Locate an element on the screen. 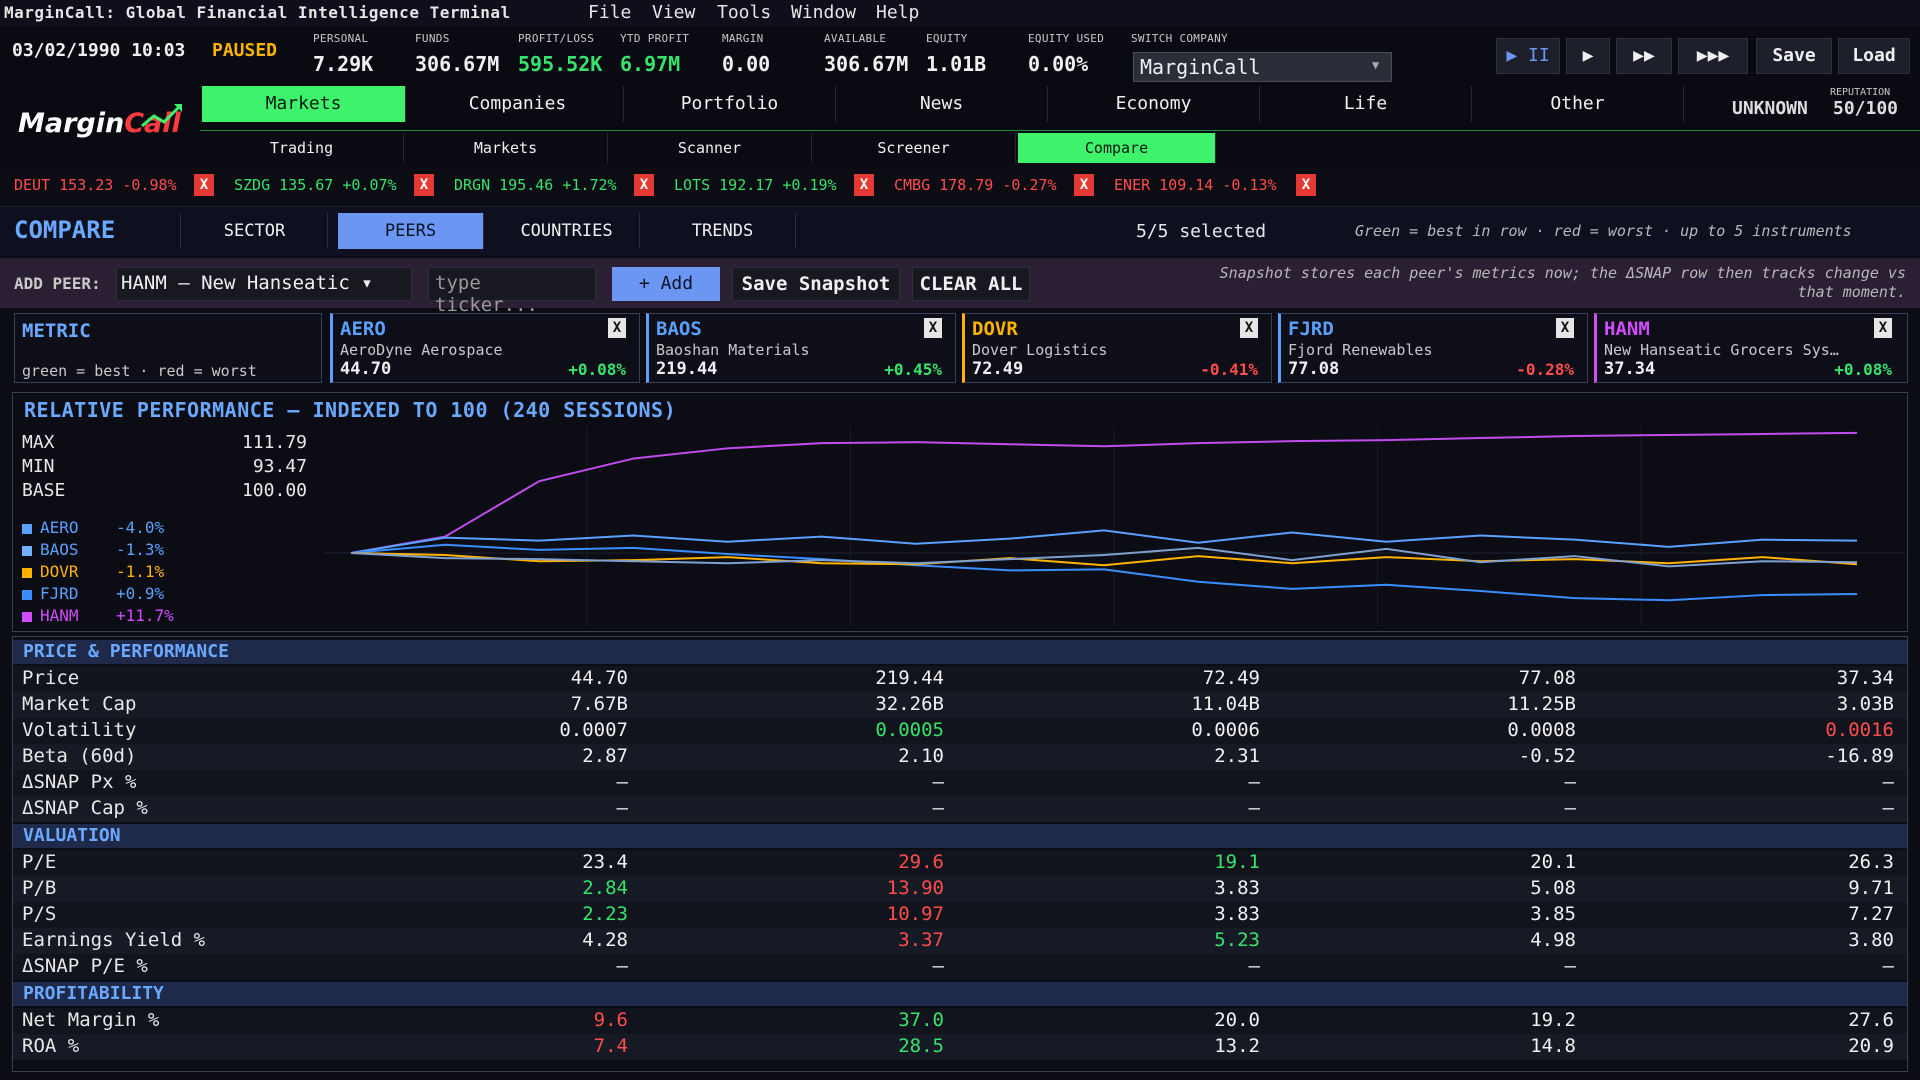  menu-view: View is located at coordinates (674, 12).